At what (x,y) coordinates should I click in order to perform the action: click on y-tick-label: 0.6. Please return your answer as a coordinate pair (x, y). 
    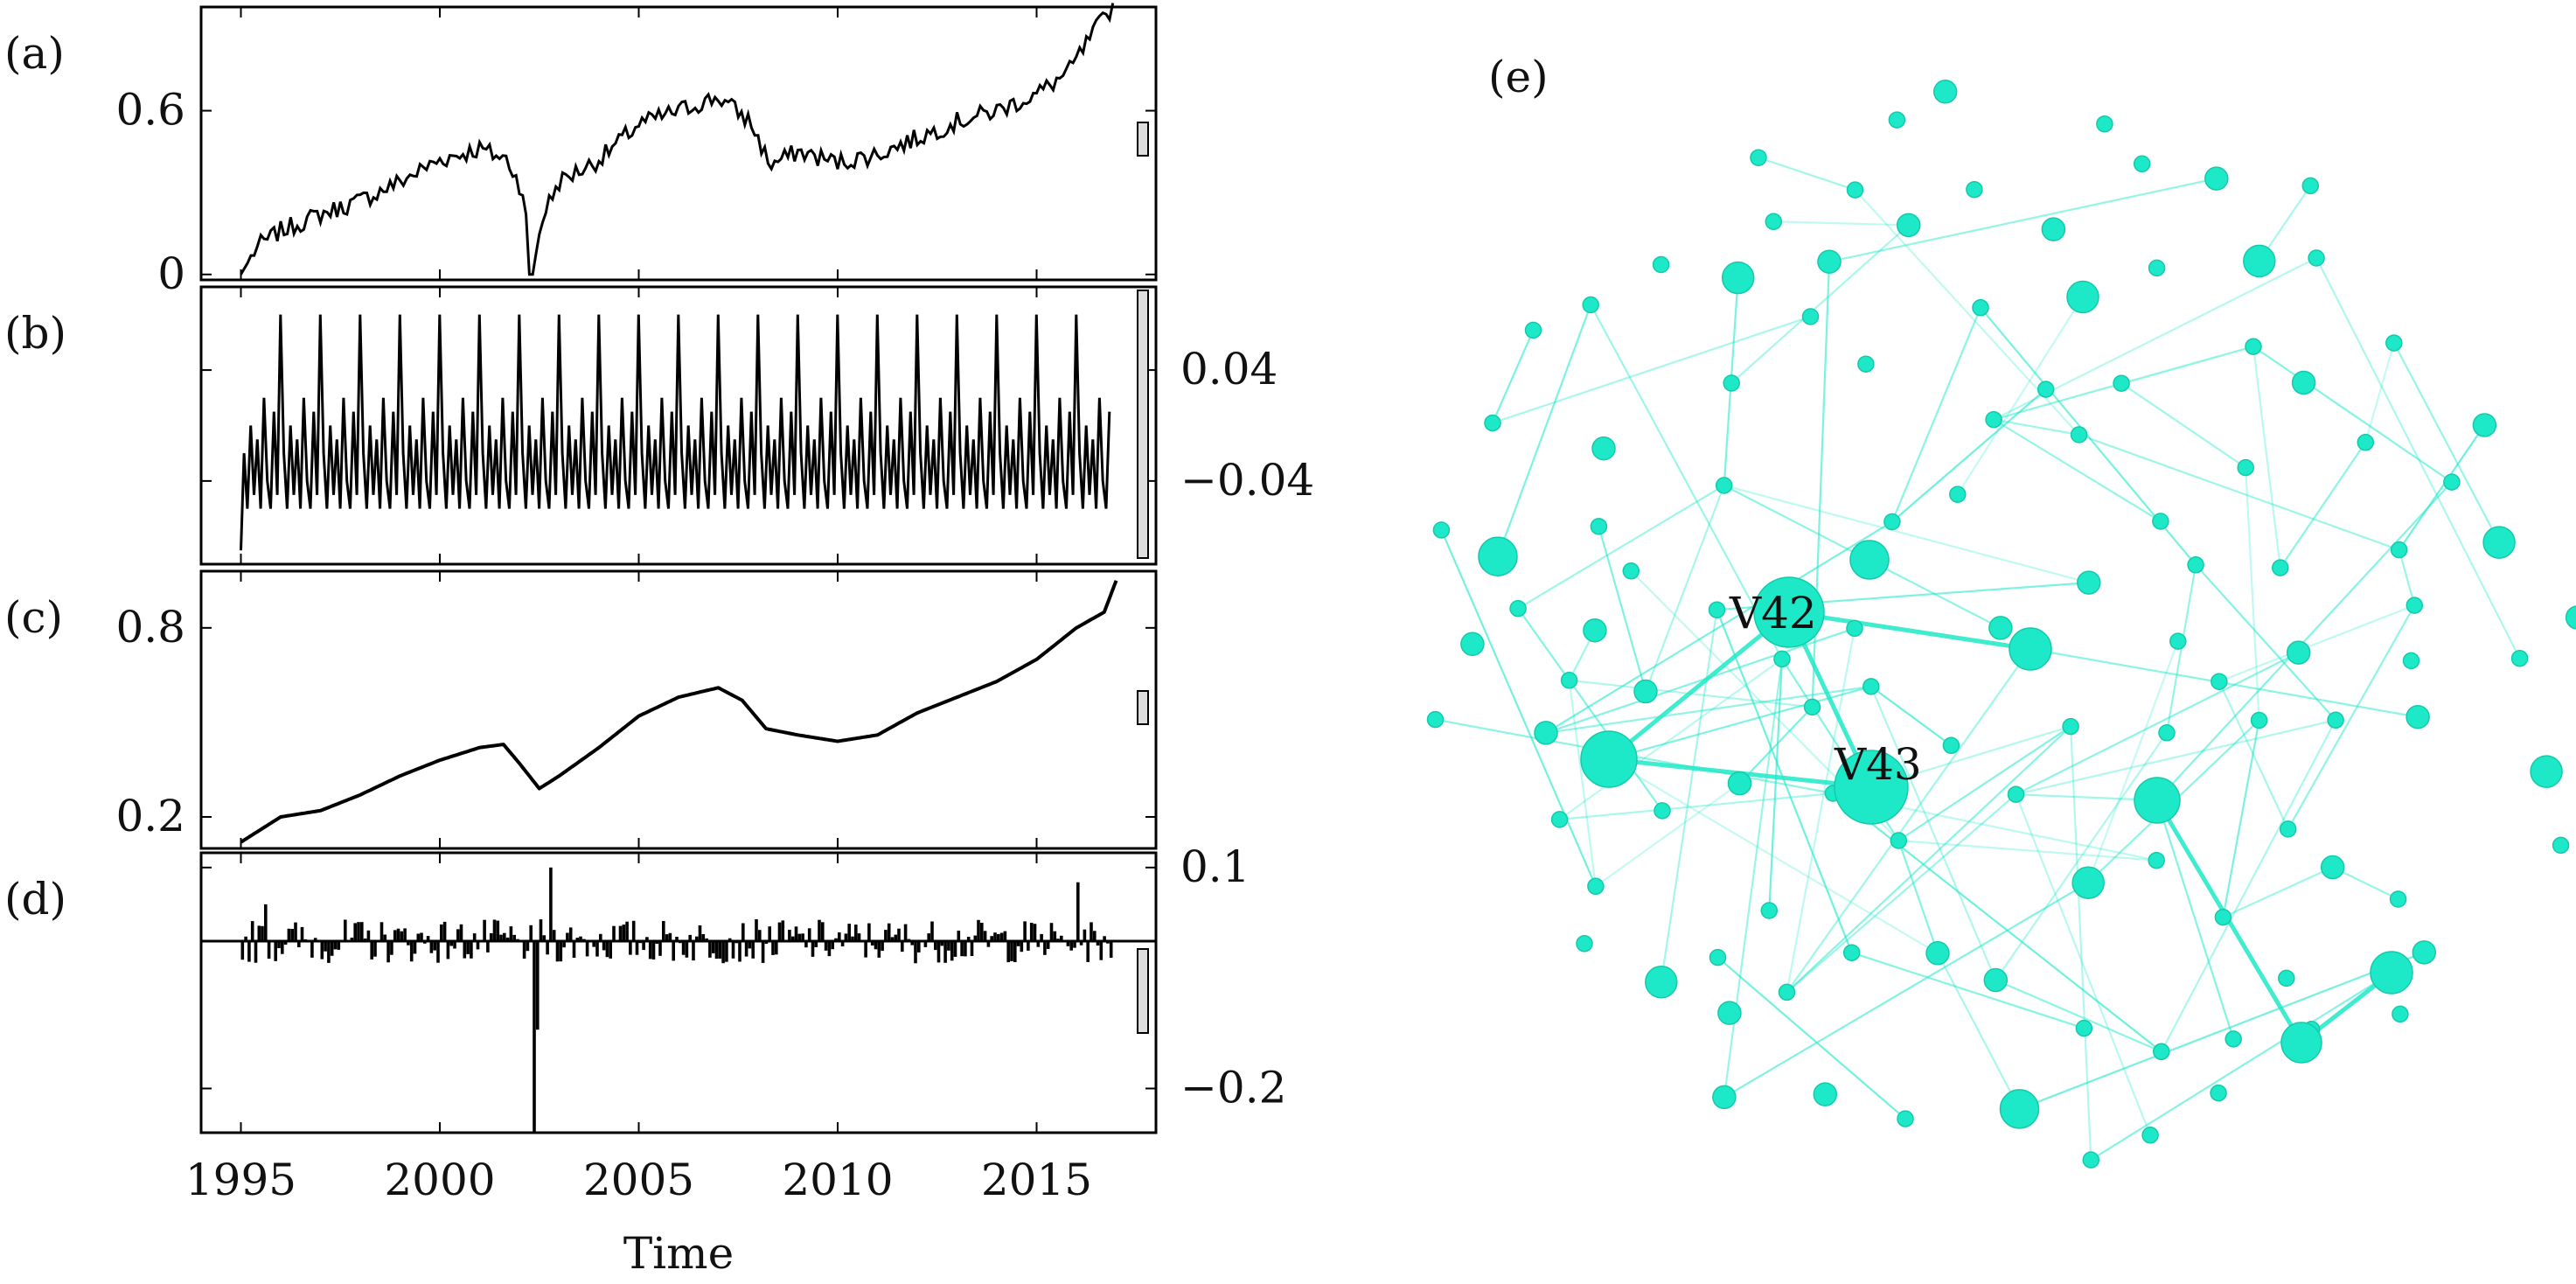
    Looking at the image, I should click on (150, 110).